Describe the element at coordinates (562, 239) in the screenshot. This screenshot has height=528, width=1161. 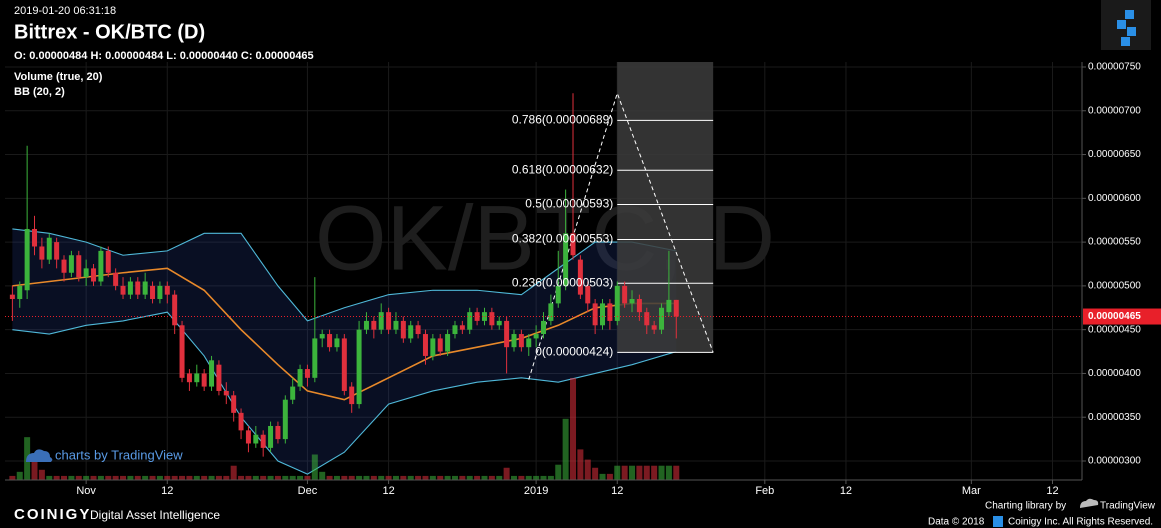
I see `fib-label: 0.382(0.00000553)` at that location.